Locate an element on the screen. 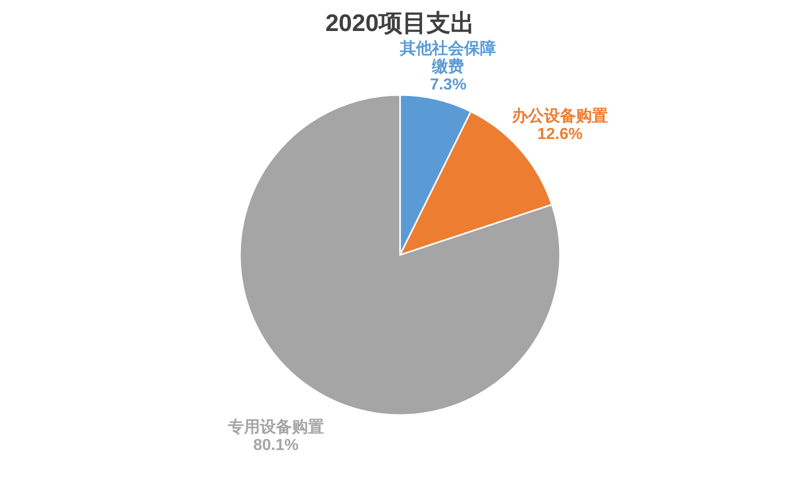 This screenshot has width=800, height=480. slice-label: 其他社会保障缴费 is located at coordinates (447, 58).